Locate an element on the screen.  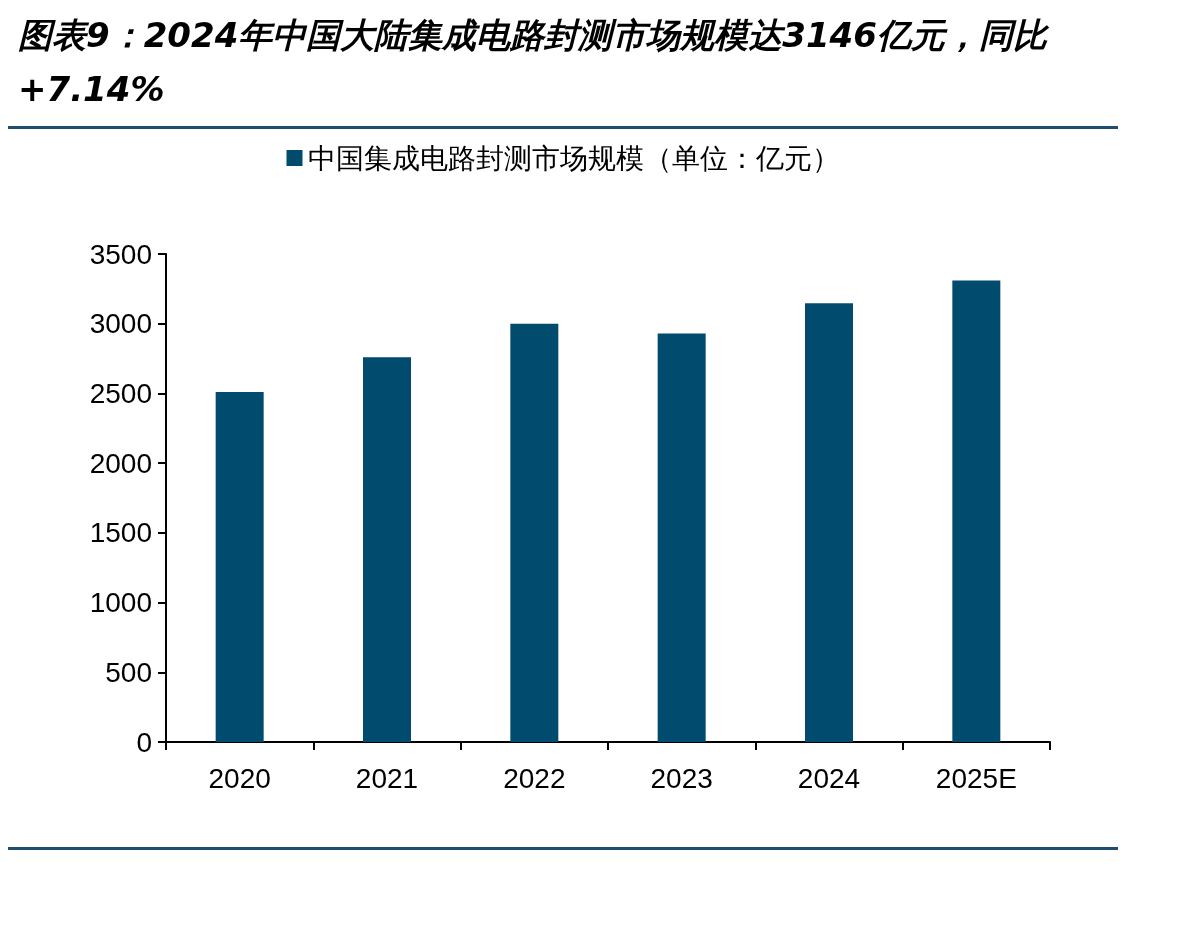
y-tick-label: 1000 is located at coordinates (120, 603).